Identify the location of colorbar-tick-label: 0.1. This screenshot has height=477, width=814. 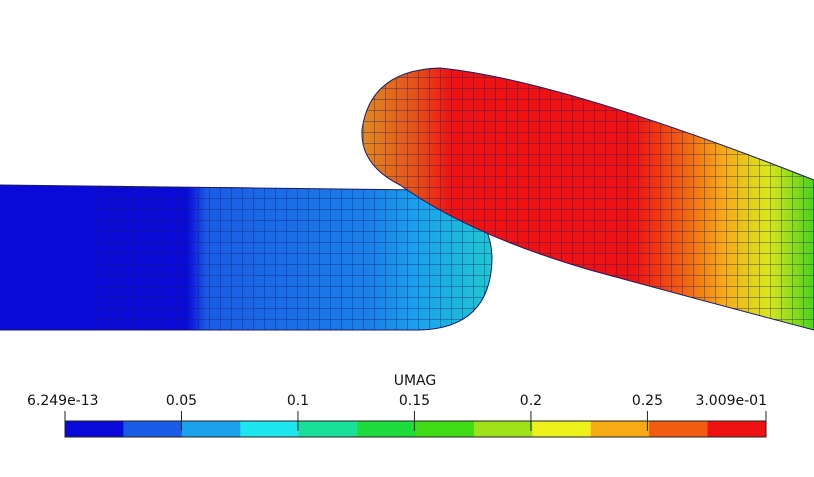
(298, 401).